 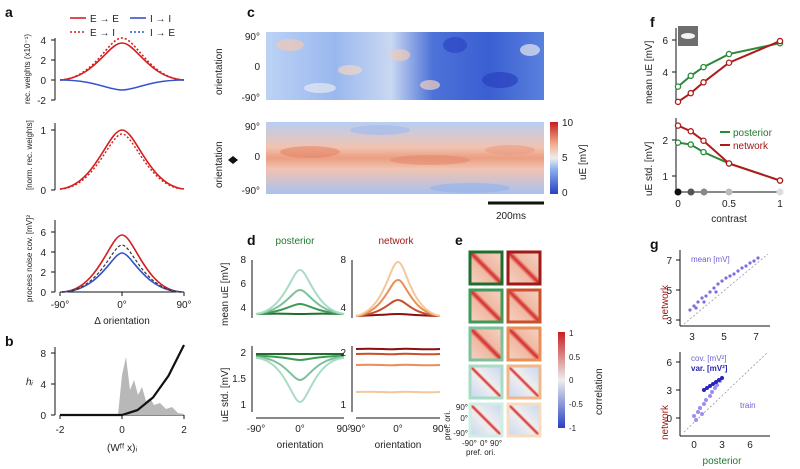 What do you see at coordinates (750, 445) in the screenshot?
I see `g-xtick-bottom: 6` at bounding box center [750, 445].